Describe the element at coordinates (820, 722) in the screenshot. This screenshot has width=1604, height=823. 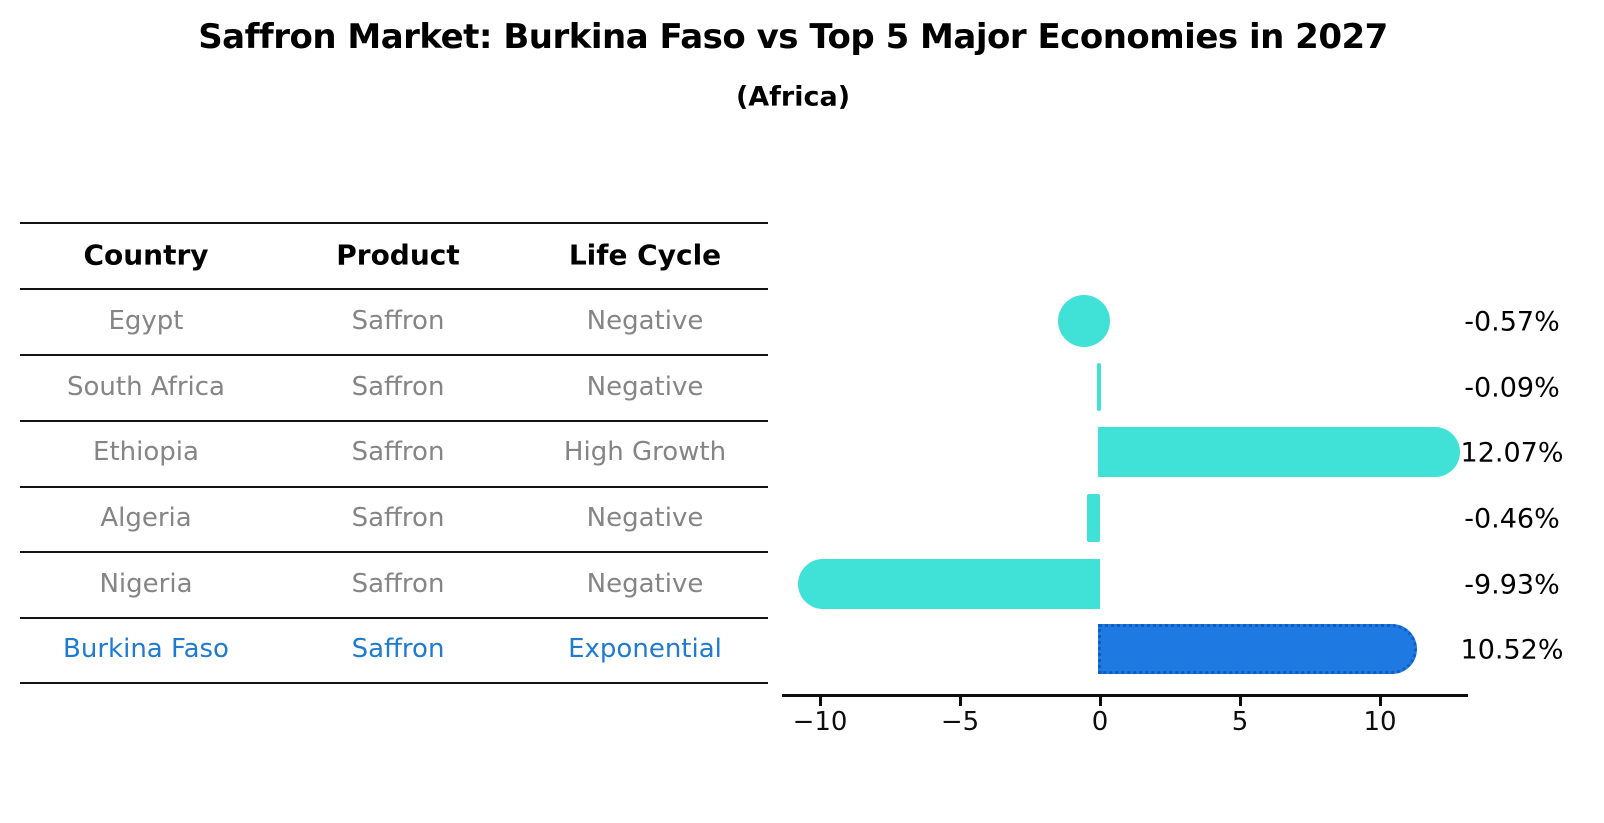
I see `x-tick-label: −10` at that location.